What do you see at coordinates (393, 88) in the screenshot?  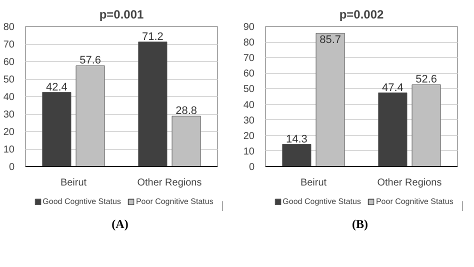 I see `data-label: 47.4` at bounding box center [393, 88].